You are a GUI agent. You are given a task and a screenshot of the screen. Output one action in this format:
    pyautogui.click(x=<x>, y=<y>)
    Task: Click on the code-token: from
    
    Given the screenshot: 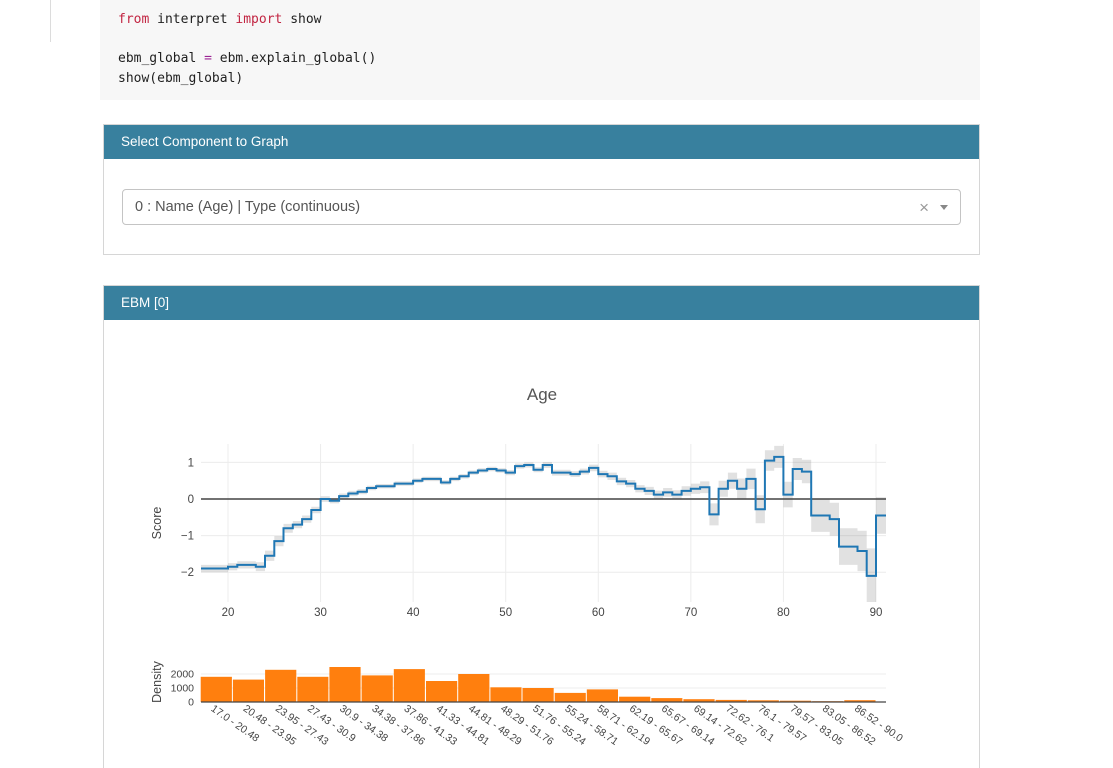 What is the action you would take?
    pyautogui.click(x=134, y=19)
    